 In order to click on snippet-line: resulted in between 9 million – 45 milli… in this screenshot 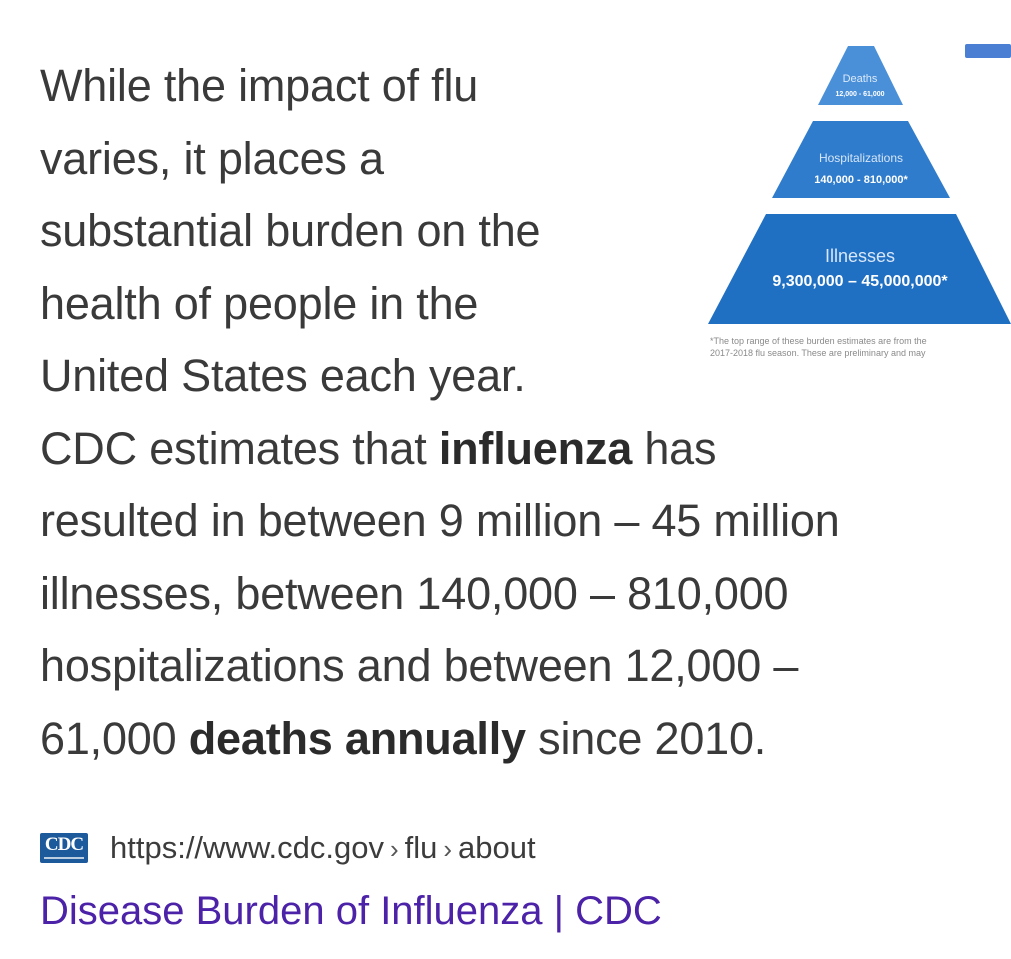, I will do `click(440, 520)`.